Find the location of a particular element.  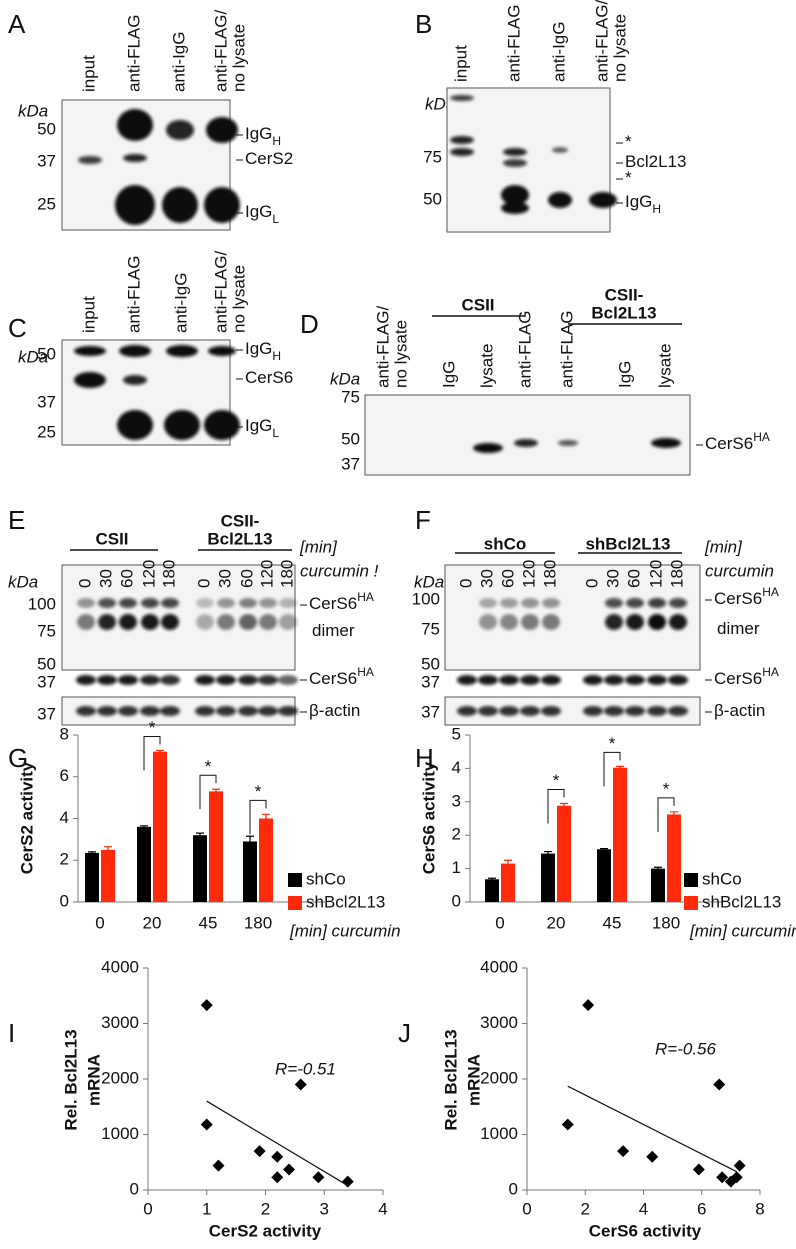

y-tick-label: 3000 is located at coordinates (120, 1022).